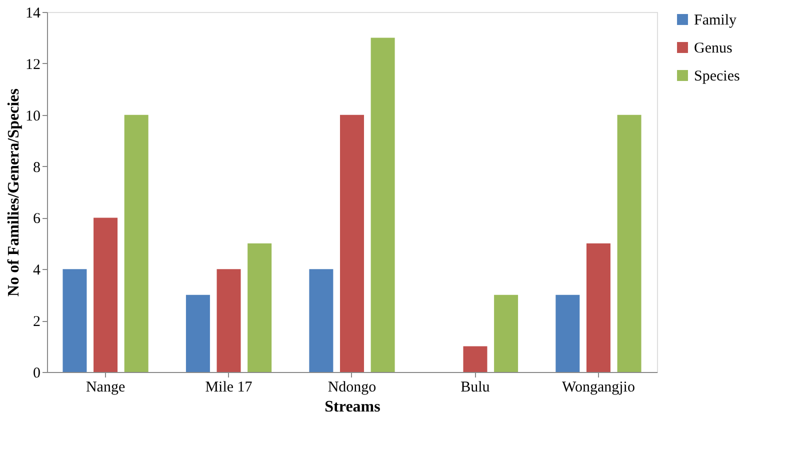 This screenshot has width=796, height=455. I want to click on x-tick-label: Mile 17, so click(229, 388).